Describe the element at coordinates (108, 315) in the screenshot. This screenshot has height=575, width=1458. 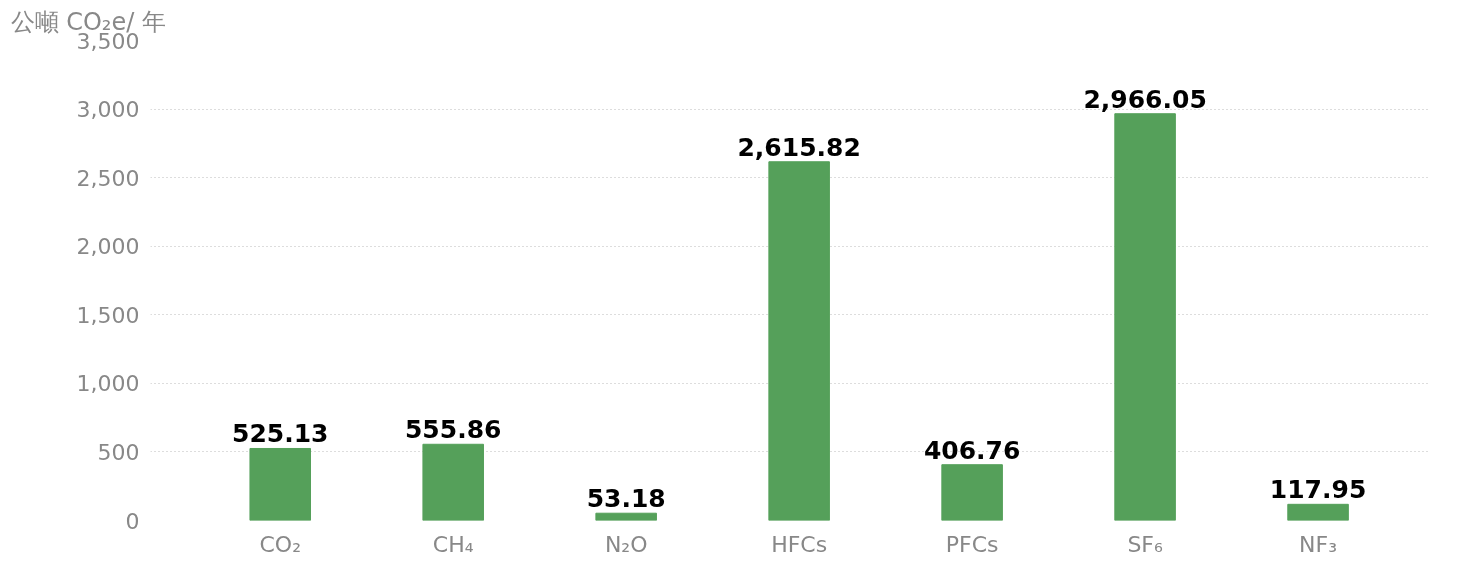
I see `y-tick-label: 1,500` at that location.